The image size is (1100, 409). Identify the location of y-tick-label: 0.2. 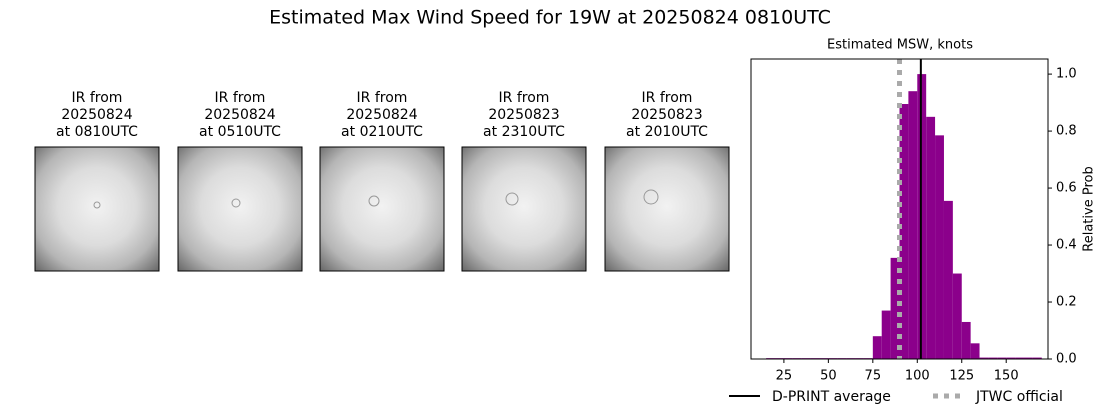
(1066, 302).